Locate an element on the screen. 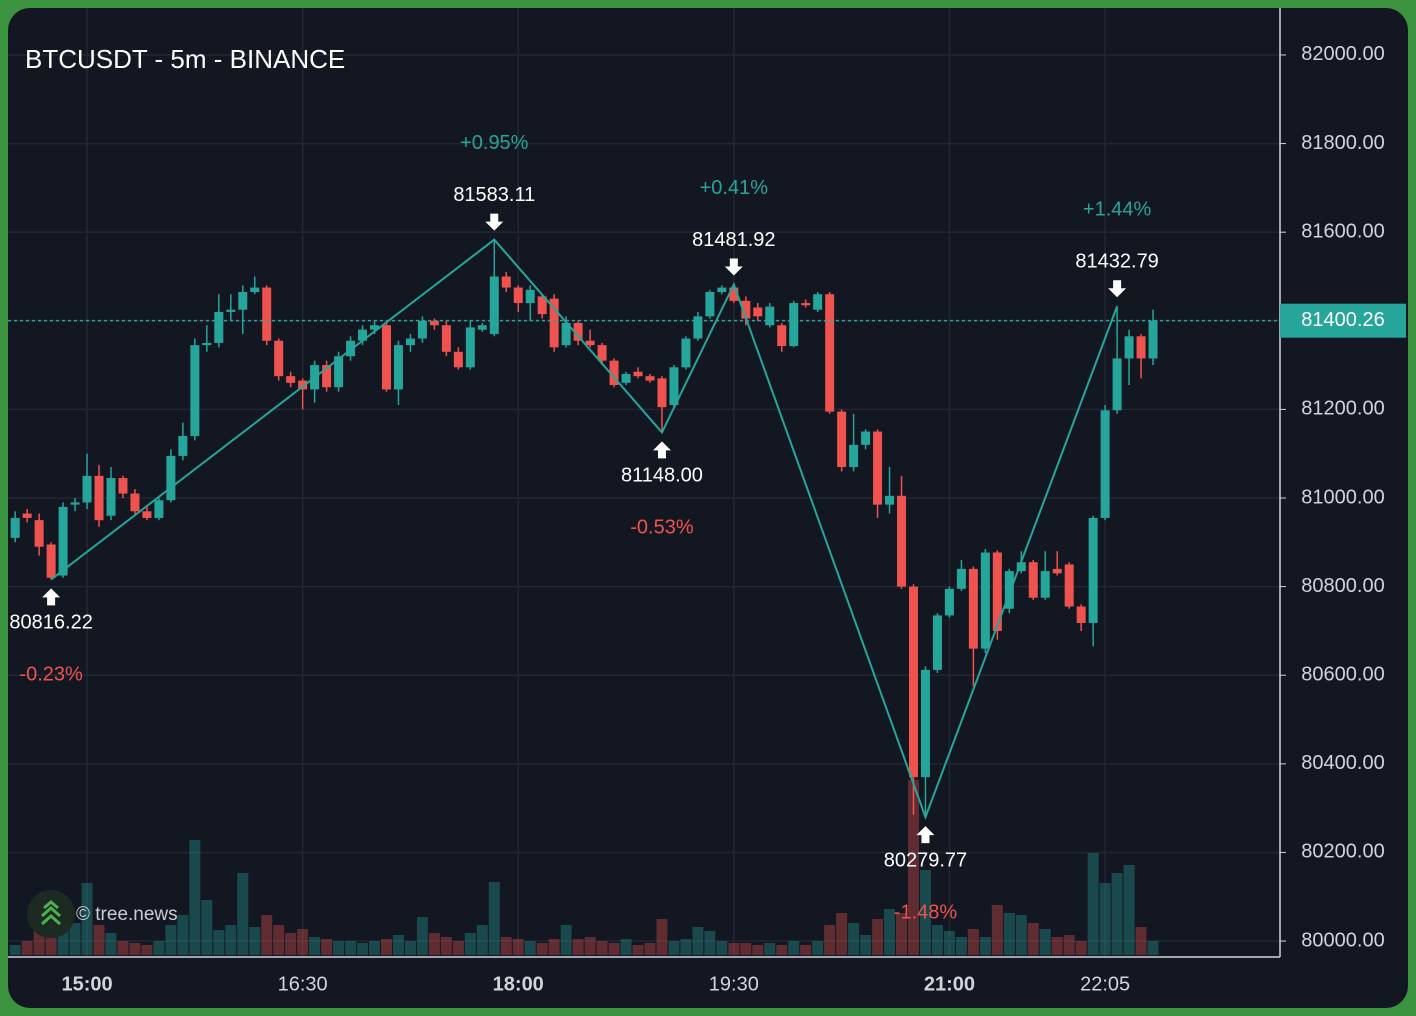 Image resolution: width=1416 pixels, height=1016 pixels. swing-price: 81481.92 is located at coordinates (733, 240).